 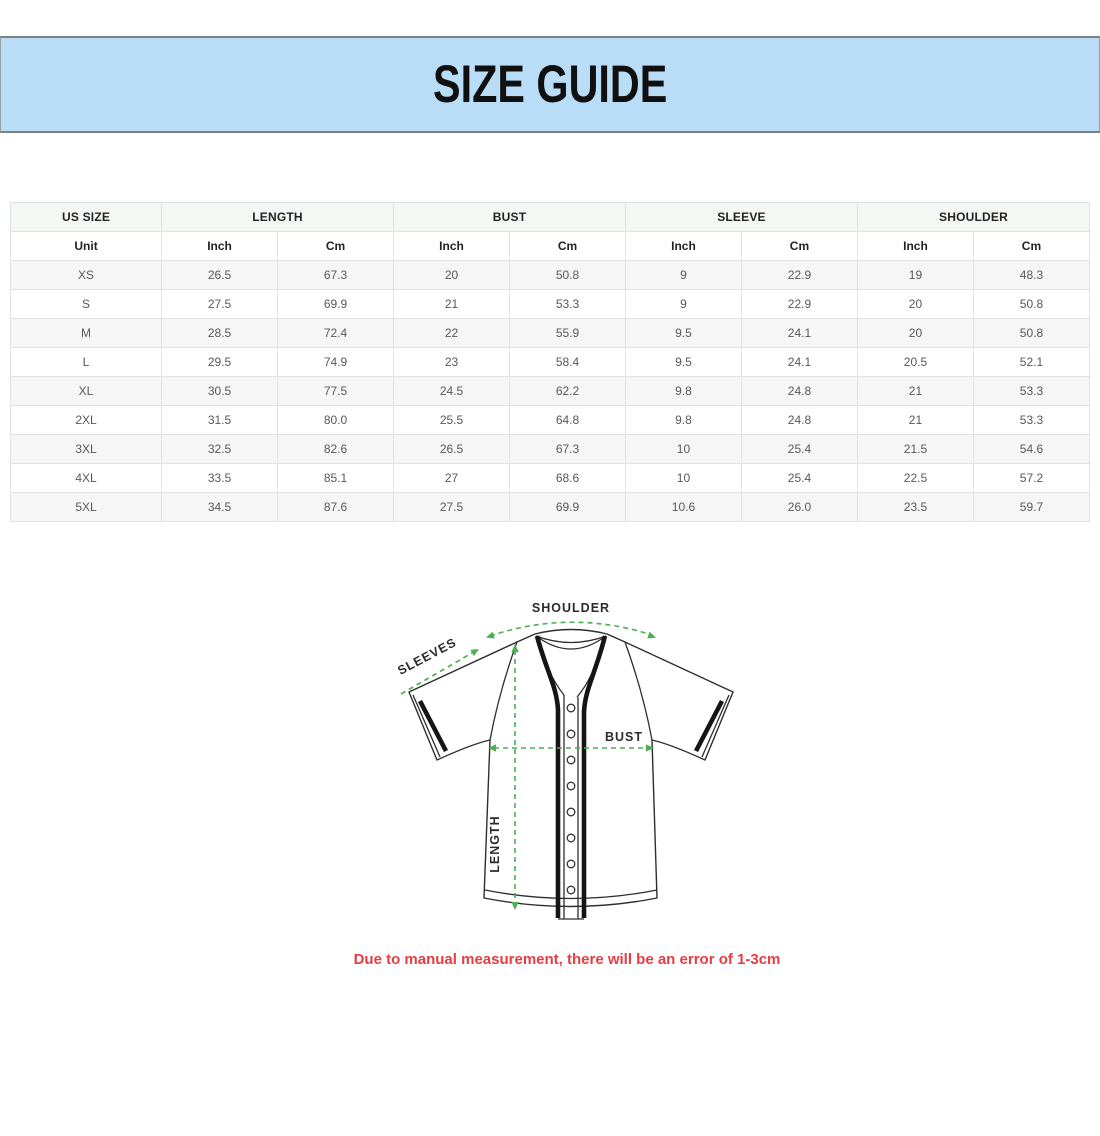 I want to click on size-cell: 5XL, so click(x=86, y=507).